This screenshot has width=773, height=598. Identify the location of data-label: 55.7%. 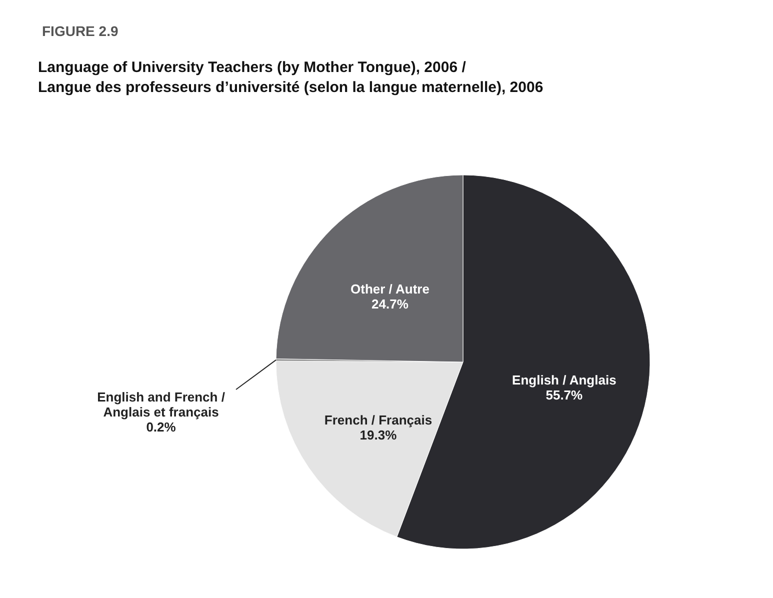
(565, 394).